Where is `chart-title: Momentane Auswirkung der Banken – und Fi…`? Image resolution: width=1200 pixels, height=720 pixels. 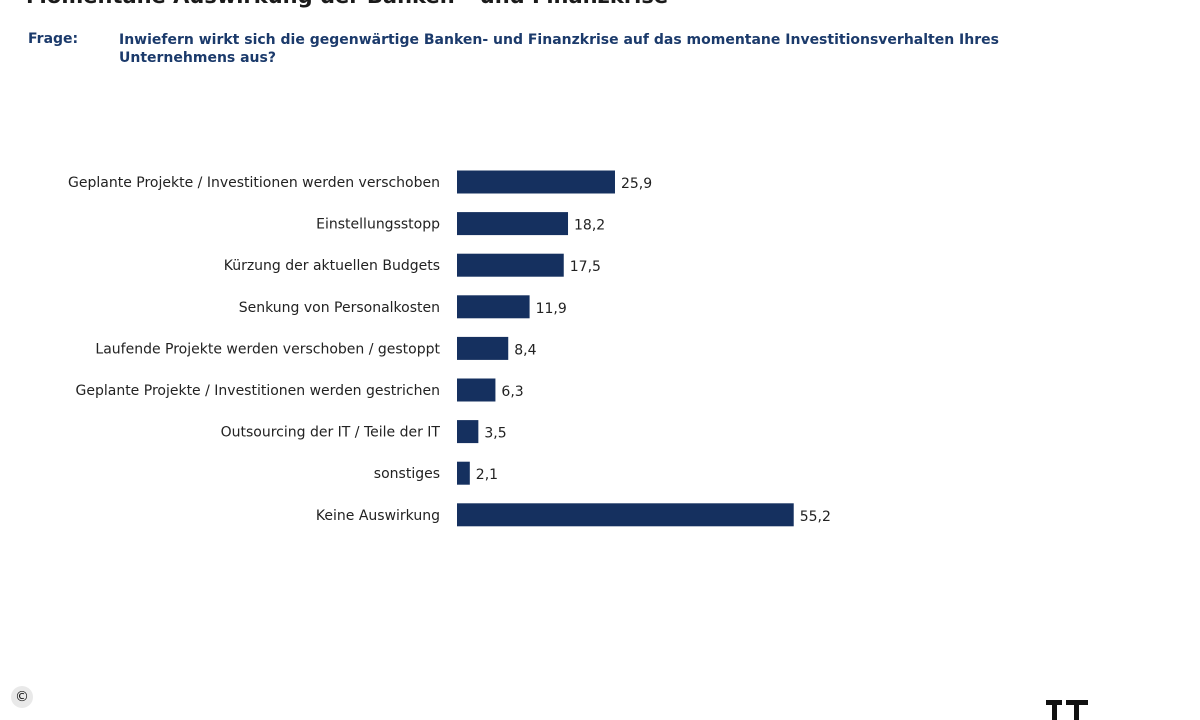
chart-title: Momentane Auswirkung der Banken – und Fi… is located at coordinates (347, 4).